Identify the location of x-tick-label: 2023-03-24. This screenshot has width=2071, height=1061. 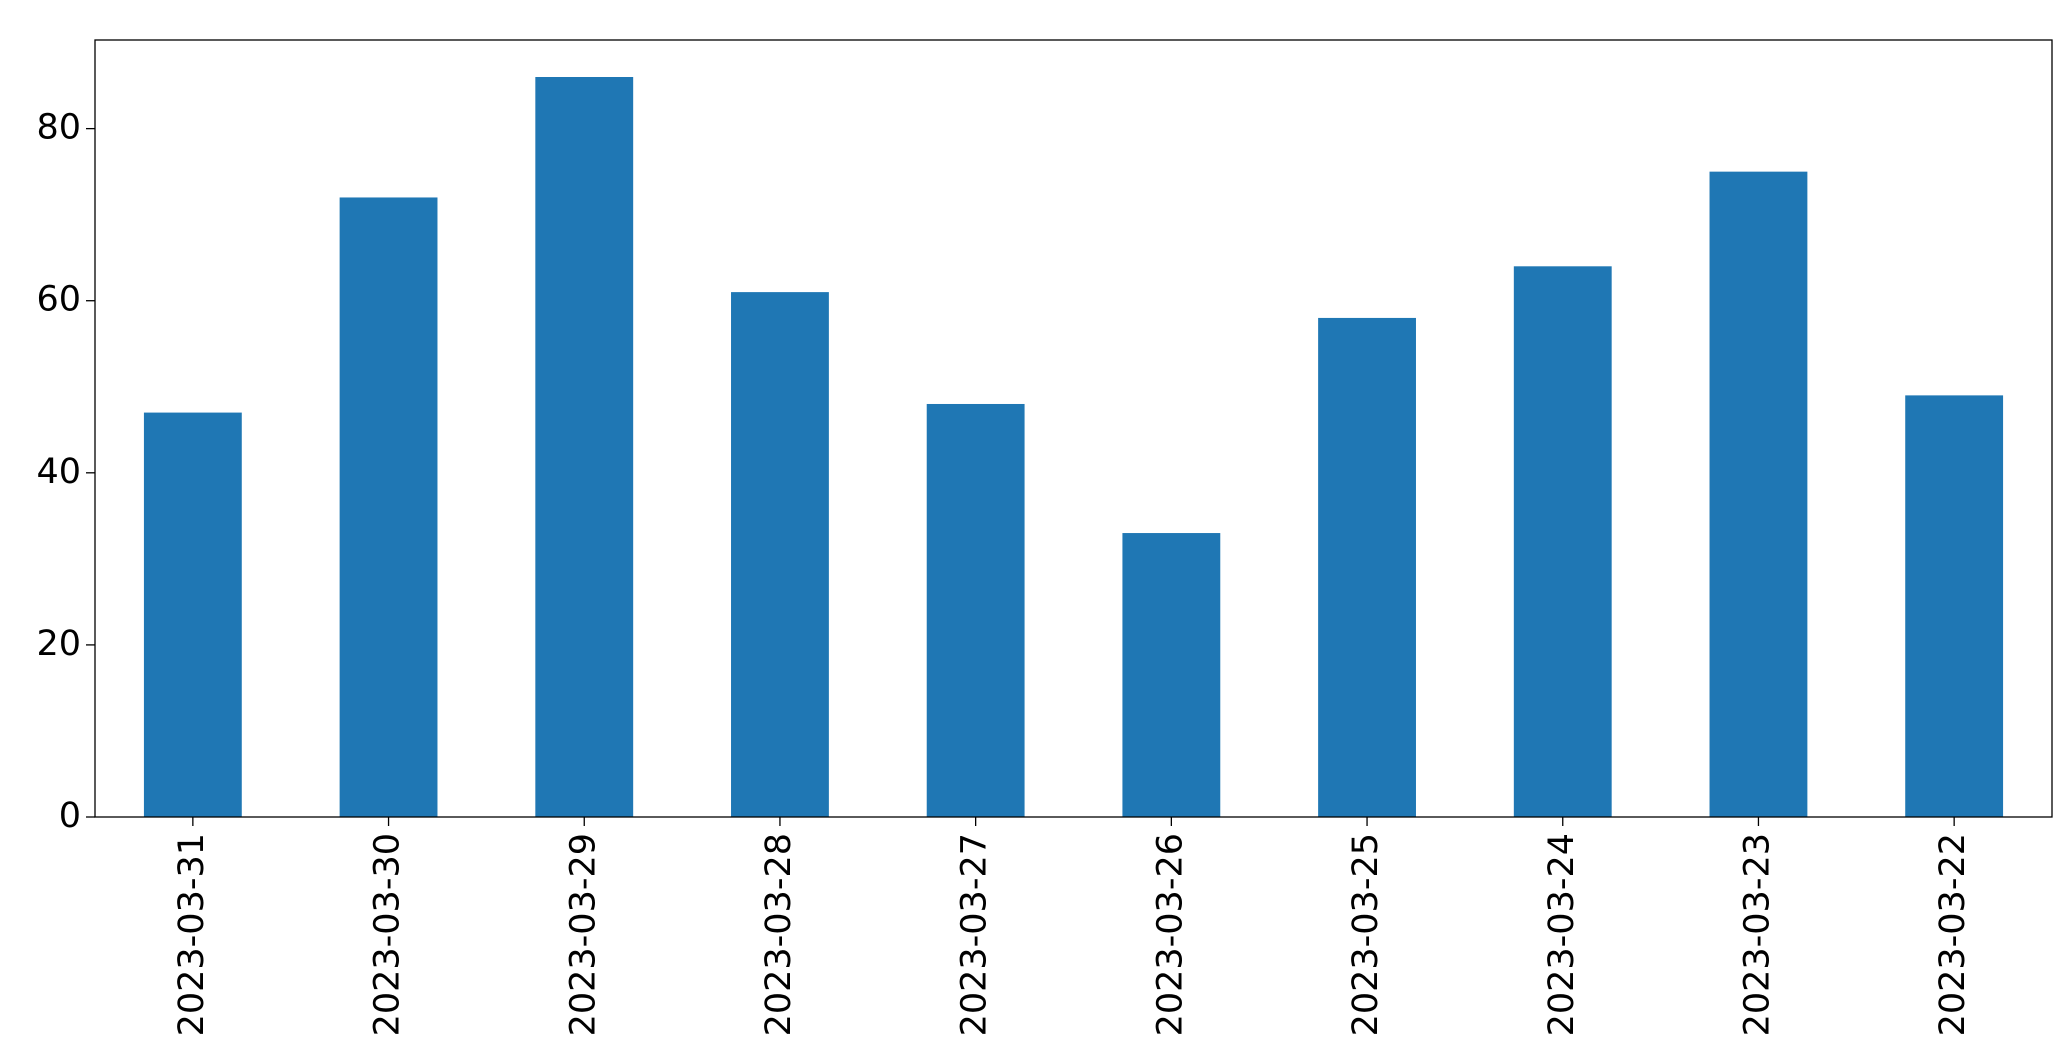
(1562, 934).